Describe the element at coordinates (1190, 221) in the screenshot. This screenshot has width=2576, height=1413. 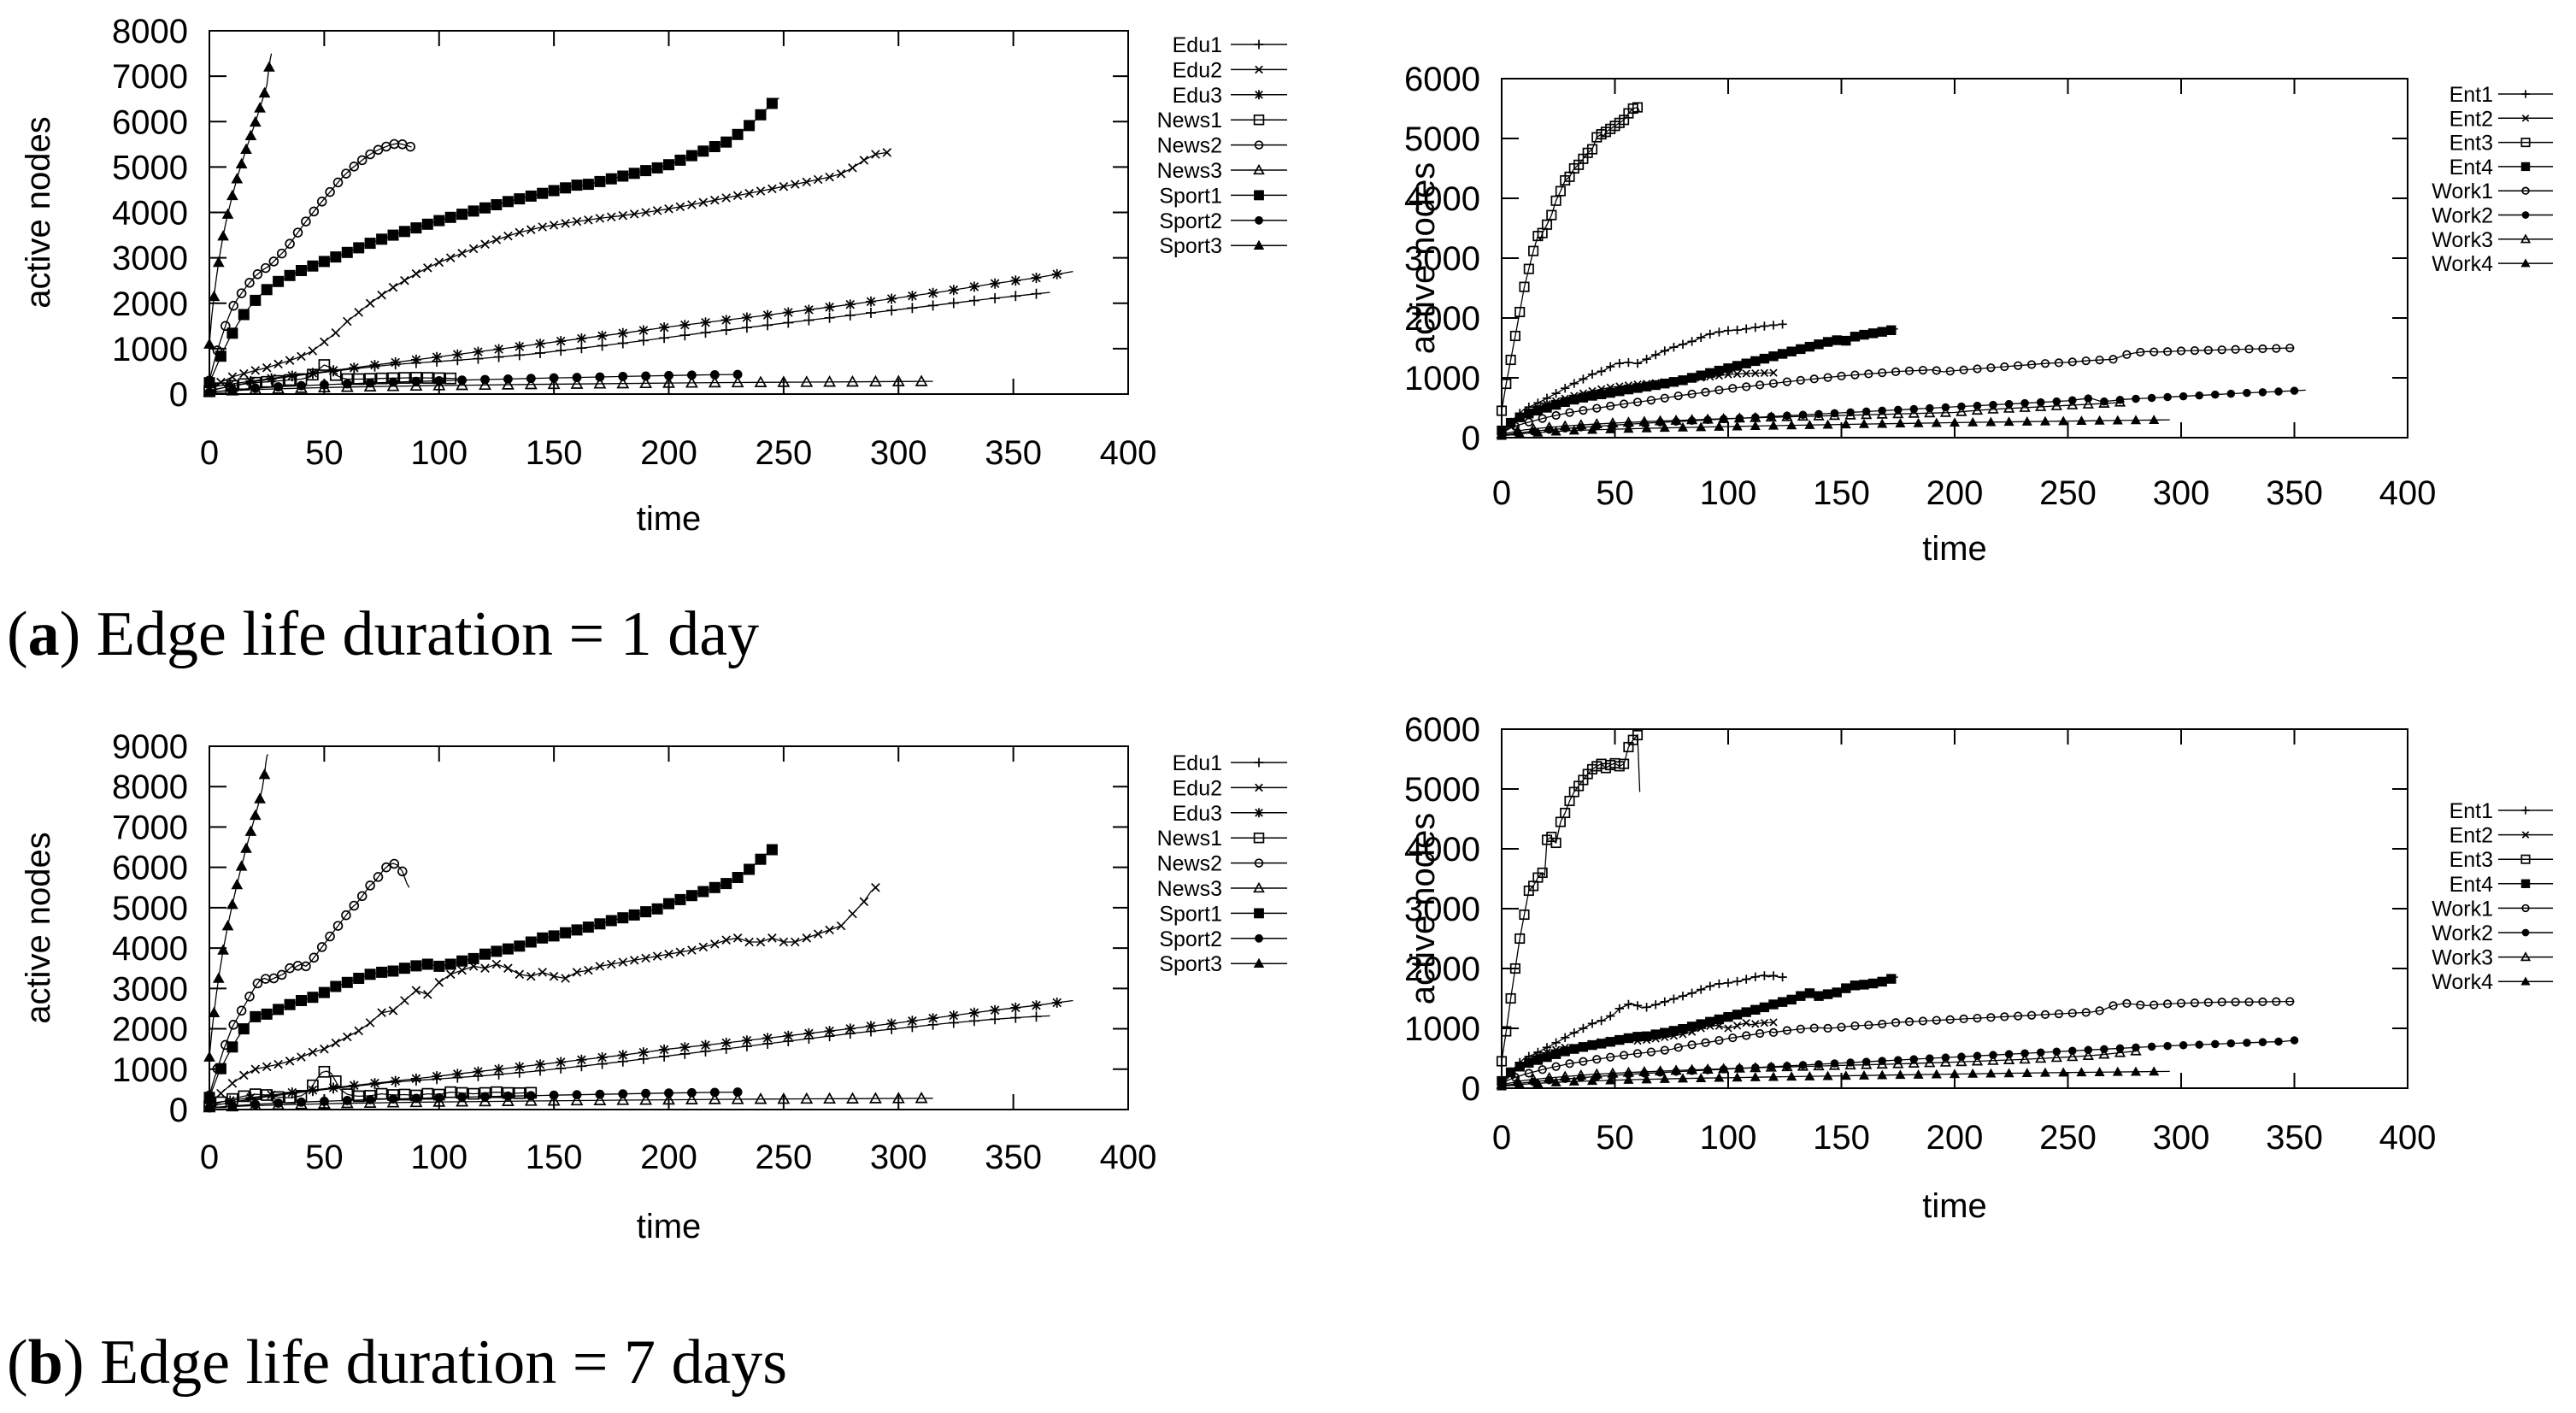
I see `legend-label-Sport2: Sport2` at that location.